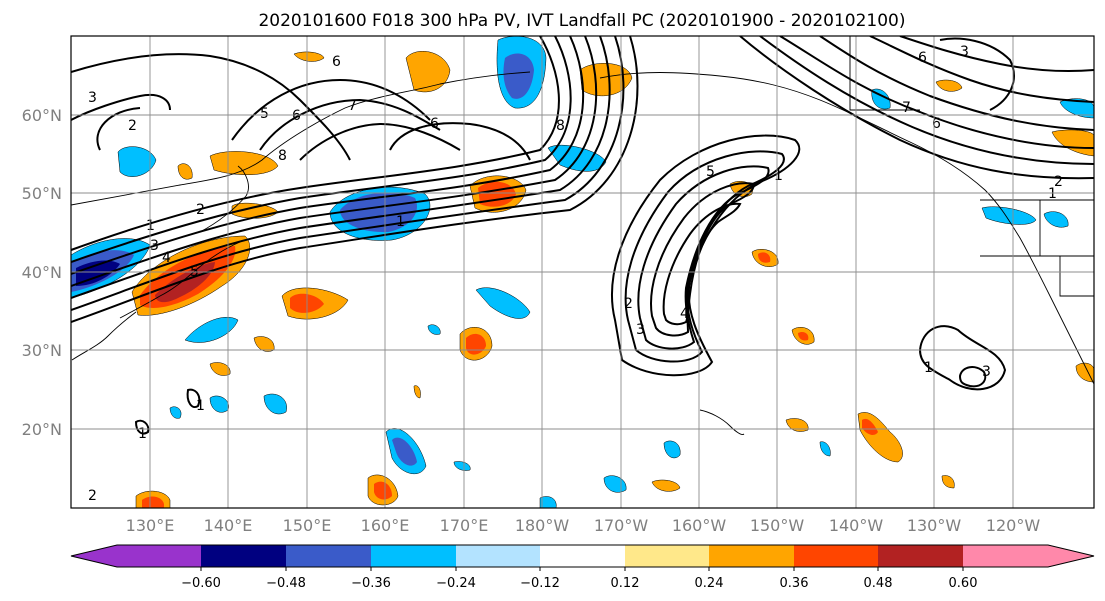  I want to click on negative-anomaly-bering, so click(521, 72).